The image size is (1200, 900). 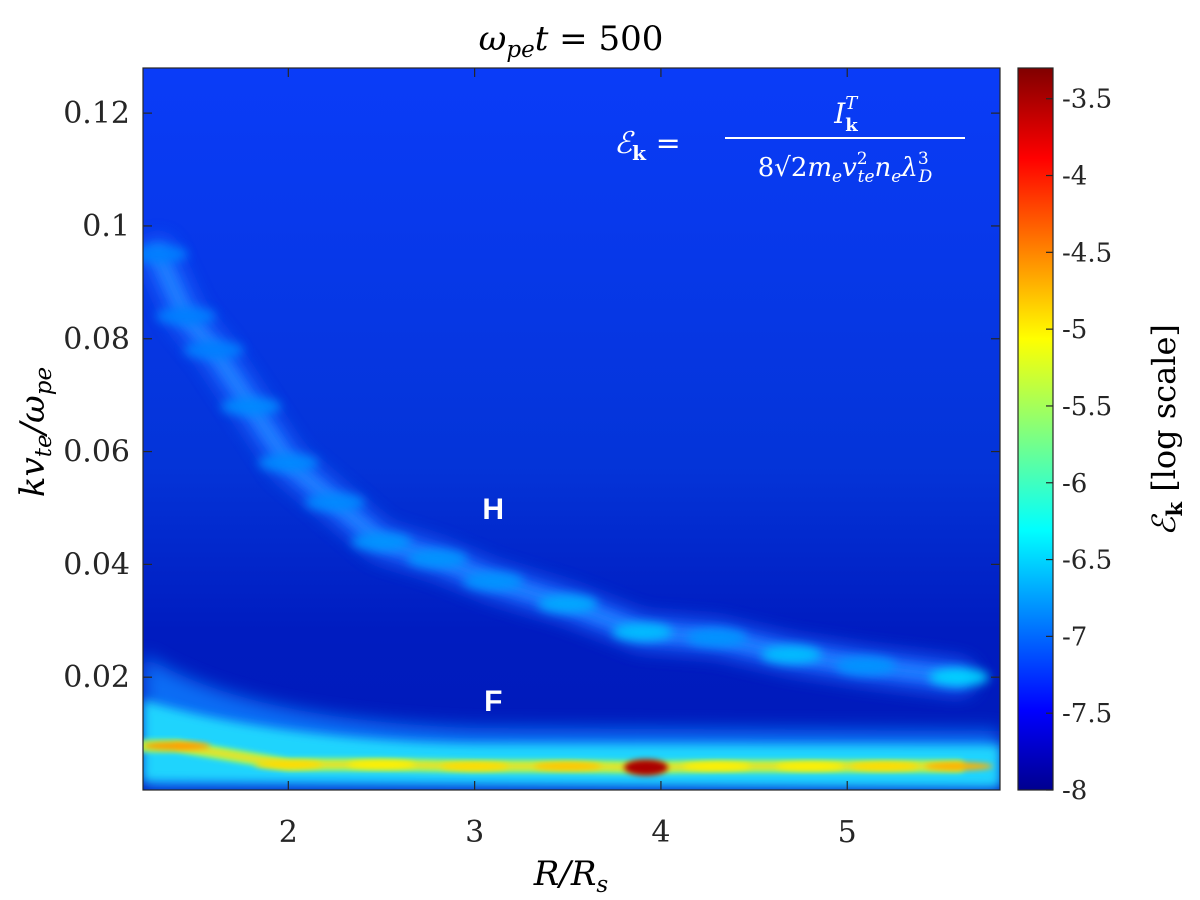 I want to click on equation-denominator: 8√2mev2 teneλ3 D, so click(x=845, y=168).